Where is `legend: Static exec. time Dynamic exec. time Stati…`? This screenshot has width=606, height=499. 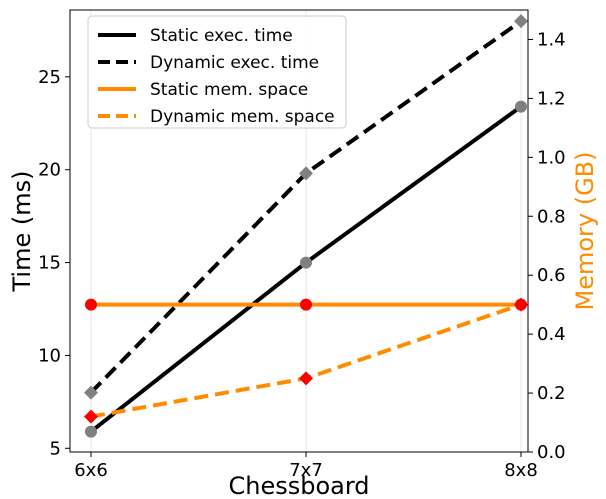 legend: Static exec. time Dynamic exec. time Stati… is located at coordinates (217, 72).